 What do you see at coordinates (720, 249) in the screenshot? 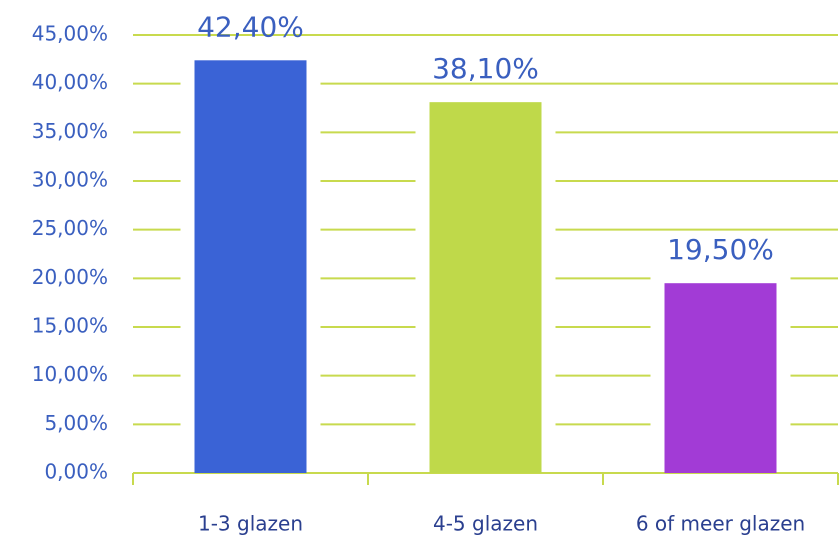
I see `value-label: 19,50%` at bounding box center [720, 249].